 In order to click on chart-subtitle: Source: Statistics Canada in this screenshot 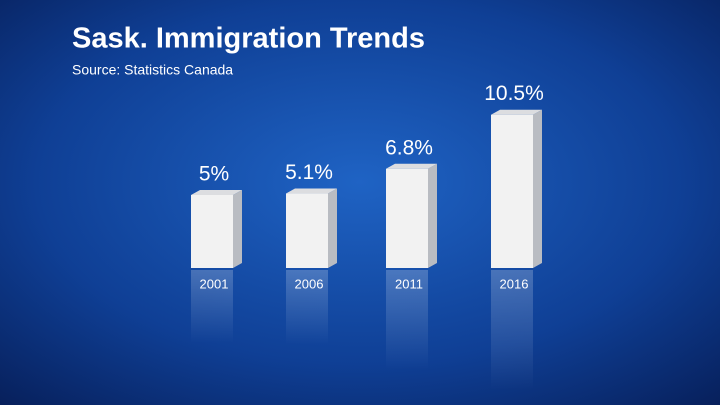, I will do `click(152, 70)`.